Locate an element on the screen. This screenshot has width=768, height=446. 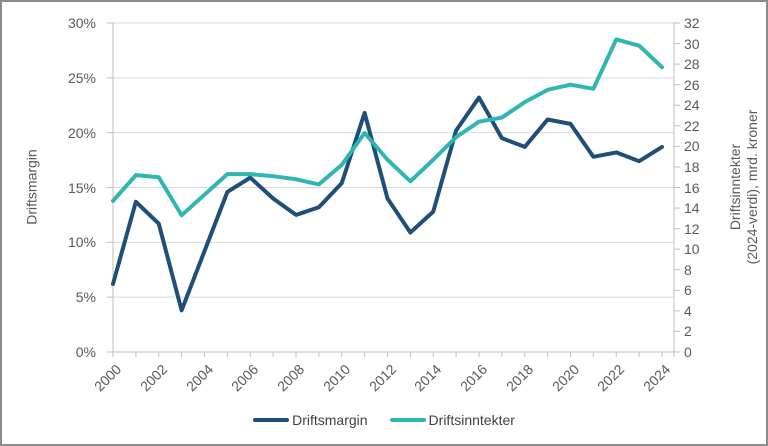
right-axis-tick-label: 16 is located at coordinates (692, 187).